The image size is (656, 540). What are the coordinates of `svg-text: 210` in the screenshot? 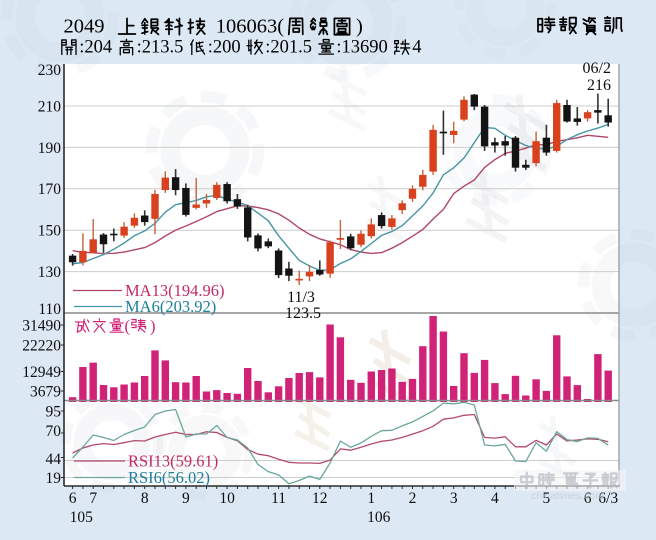 It's located at (50, 106).